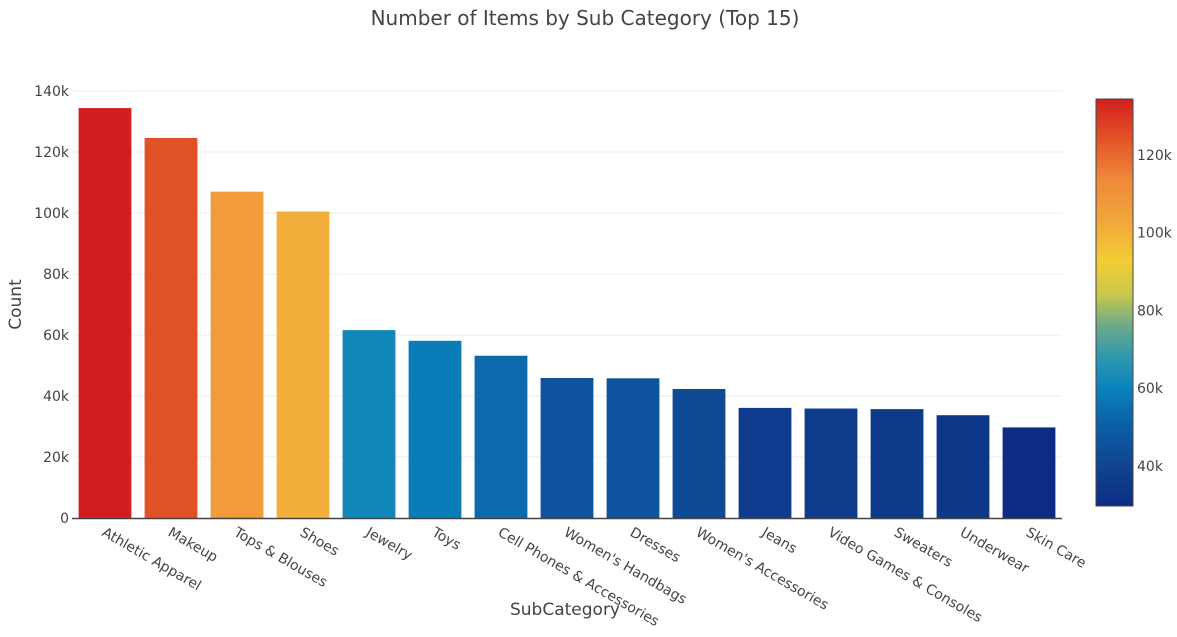 Image resolution: width=1177 pixels, height=637 pixels. I want to click on y-tick-label: 100k, so click(52, 214).